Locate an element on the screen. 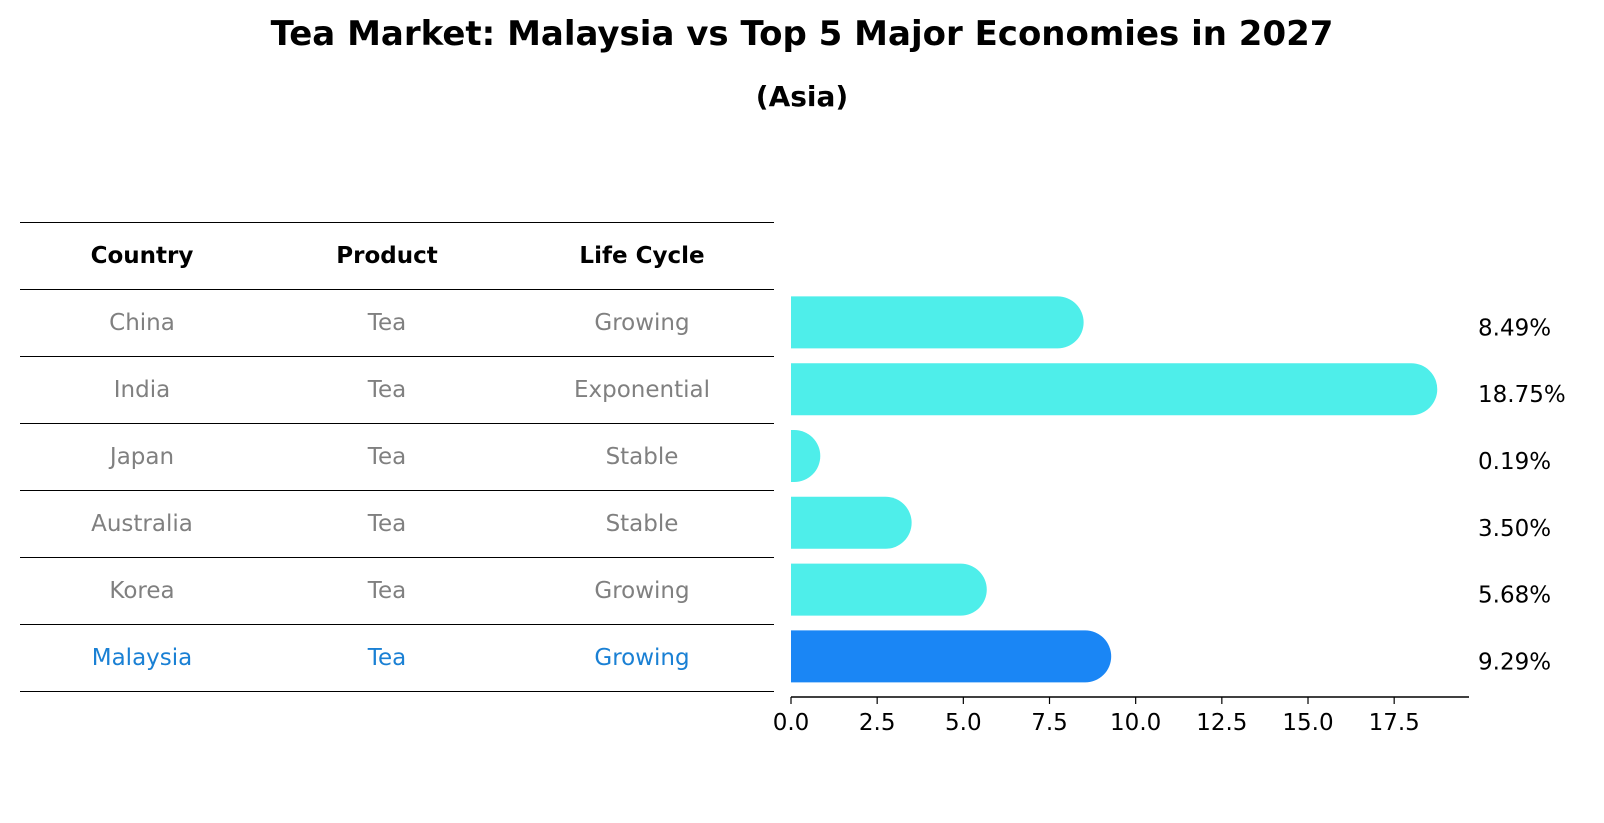  table-row: China Tea Growing is located at coordinates (397, 323).